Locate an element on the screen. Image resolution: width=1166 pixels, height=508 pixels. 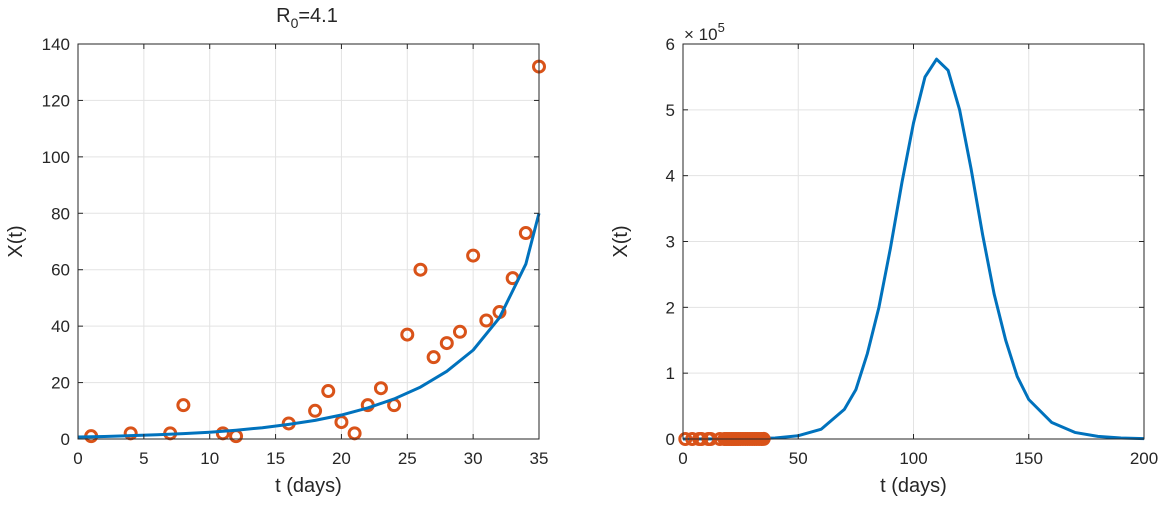
right-x-tick-label: 150 is located at coordinates (1029, 458).